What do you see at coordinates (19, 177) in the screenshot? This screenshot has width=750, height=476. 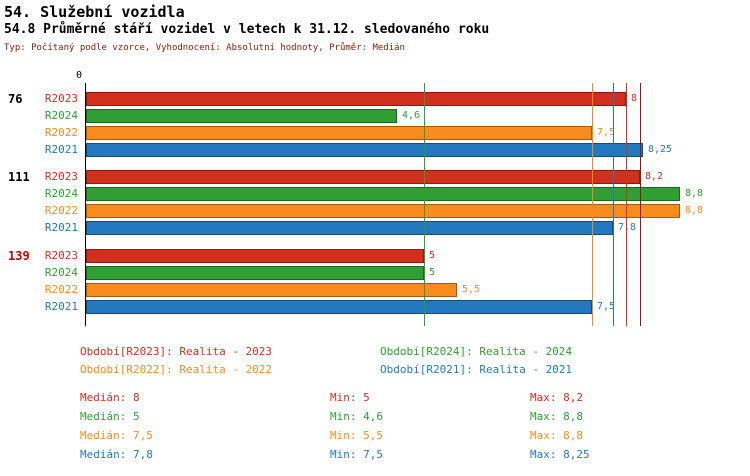 I see `group-id-label: 111` at bounding box center [19, 177].